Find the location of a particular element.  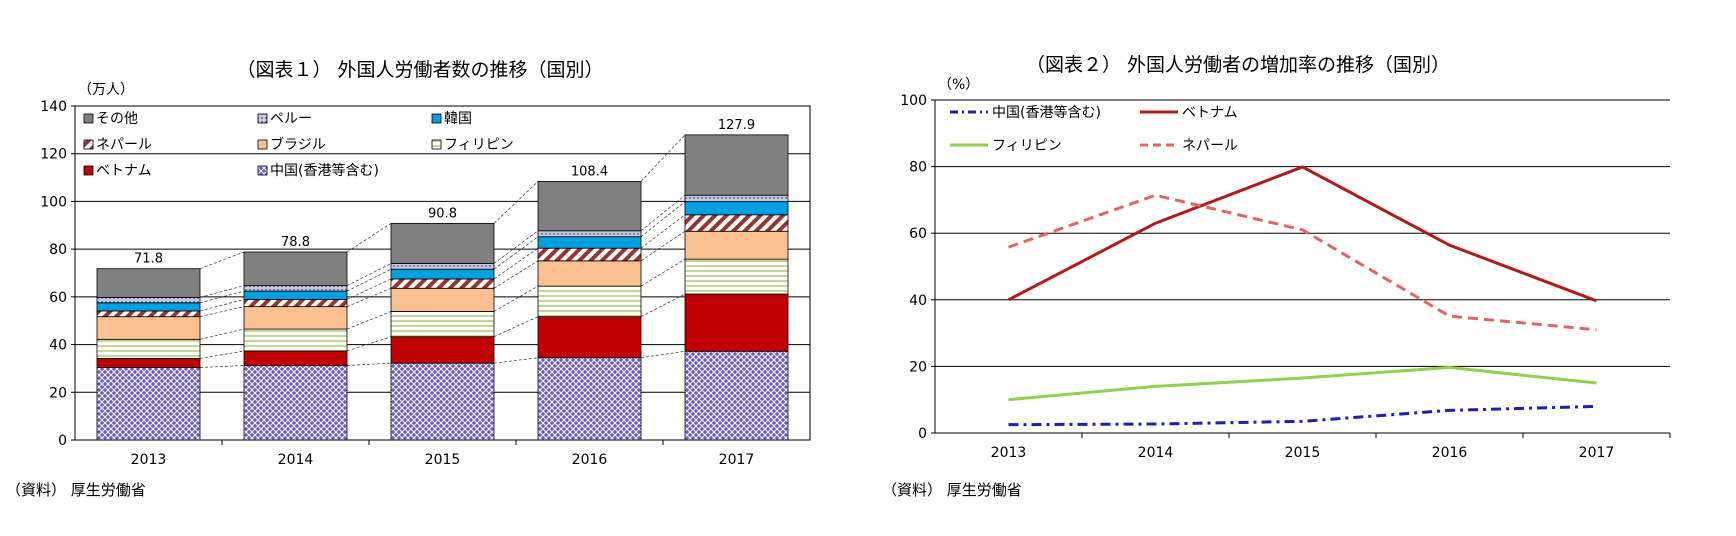

figure1-y-tick-label: 120 is located at coordinates (53, 155).